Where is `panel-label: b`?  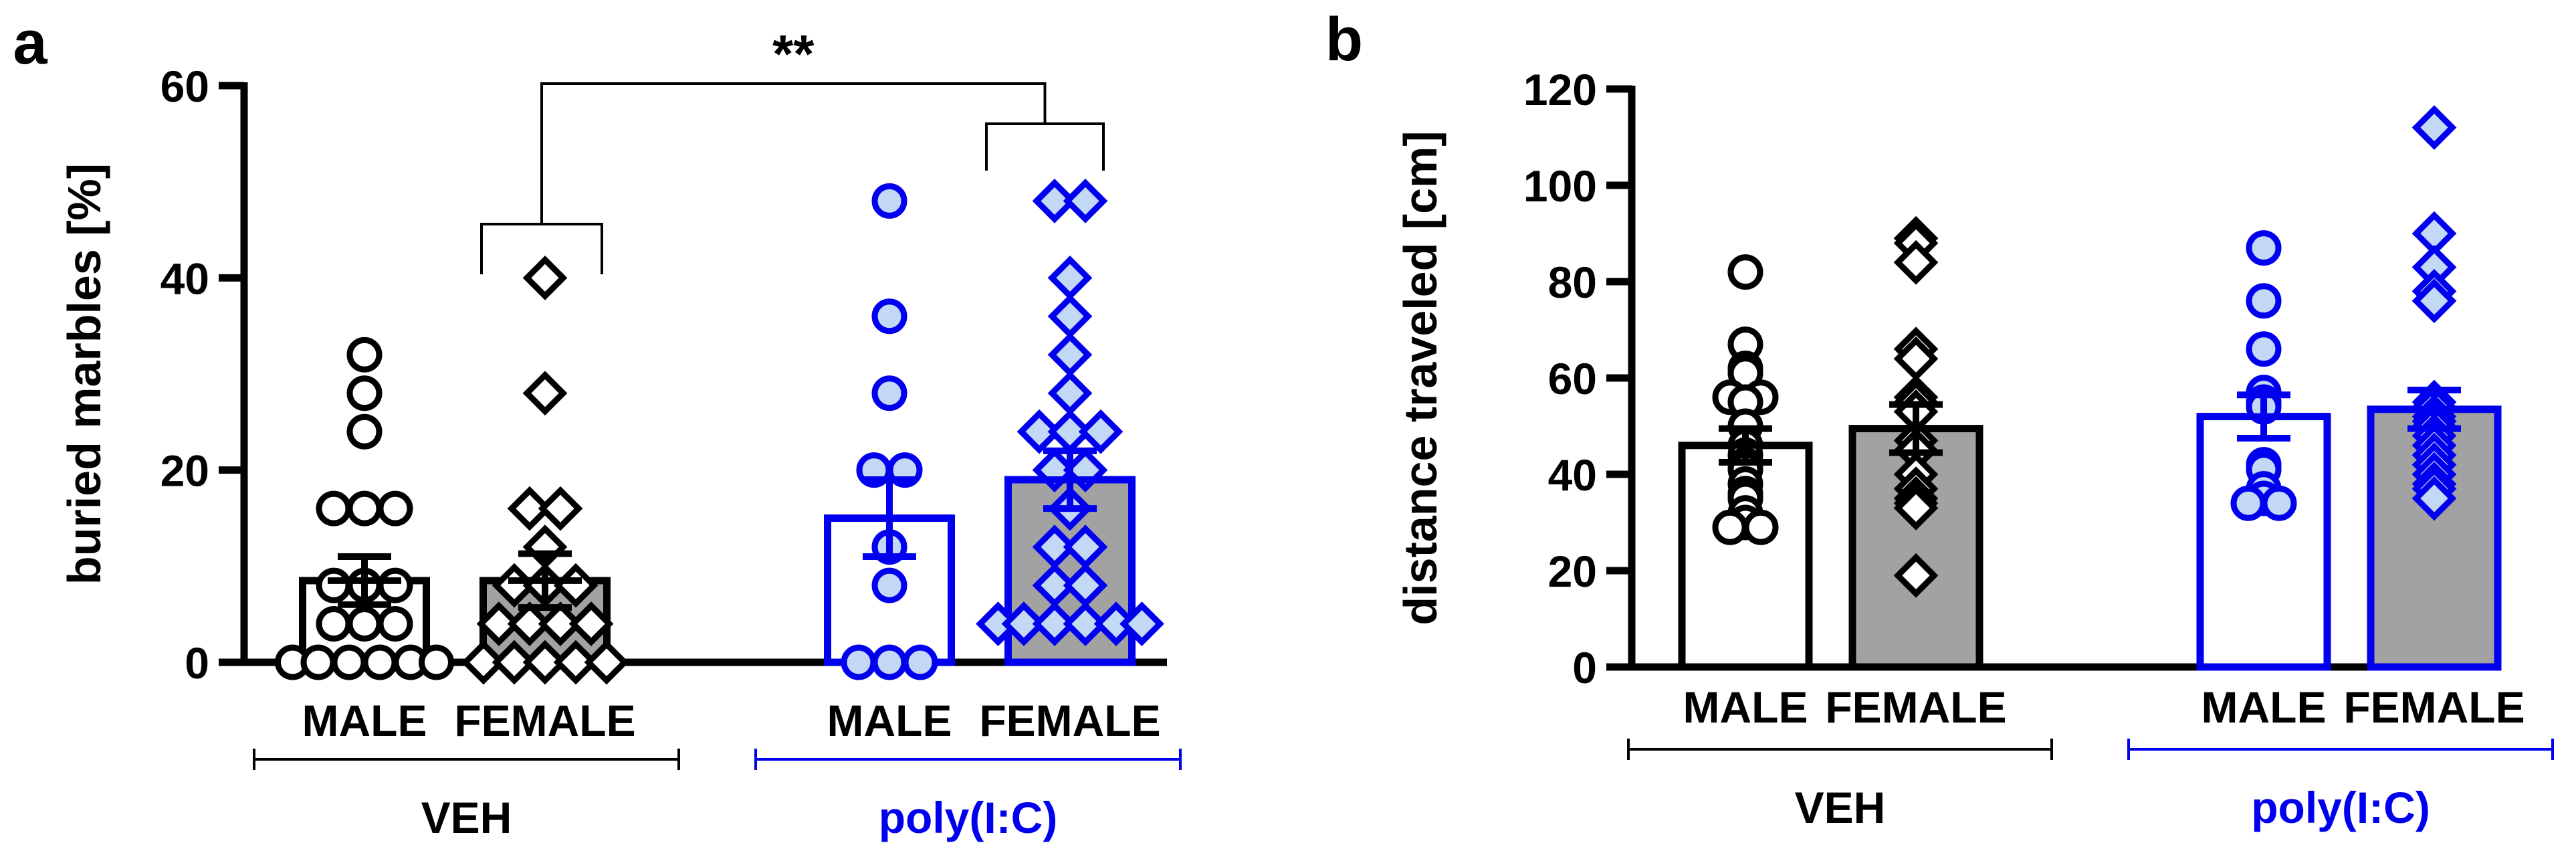
panel-label: b is located at coordinates (1344, 39).